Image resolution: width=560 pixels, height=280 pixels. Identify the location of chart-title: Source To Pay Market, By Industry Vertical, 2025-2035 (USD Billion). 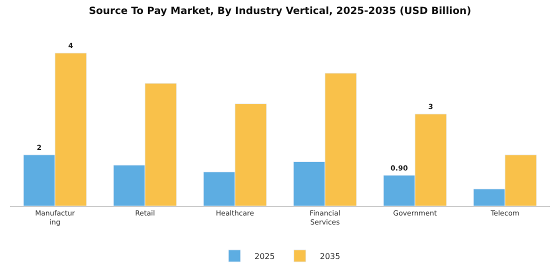
(280, 11).